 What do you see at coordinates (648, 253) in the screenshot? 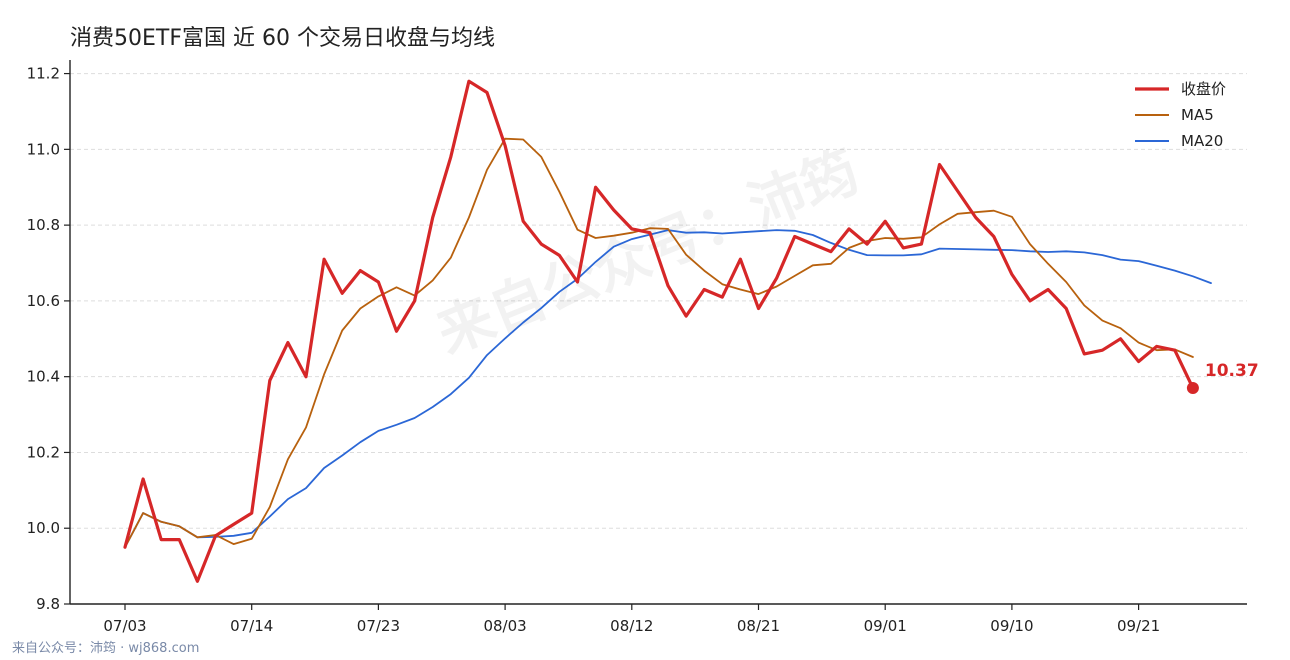
I see `watermark: 来自公众号：沛筠` at bounding box center [648, 253].